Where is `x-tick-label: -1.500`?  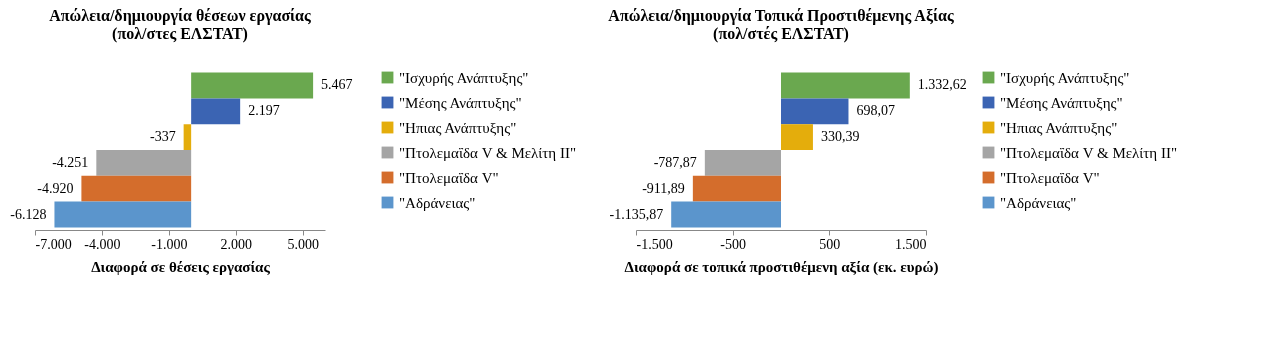 x-tick-label: -1.500 is located at coordinates (654, 244).